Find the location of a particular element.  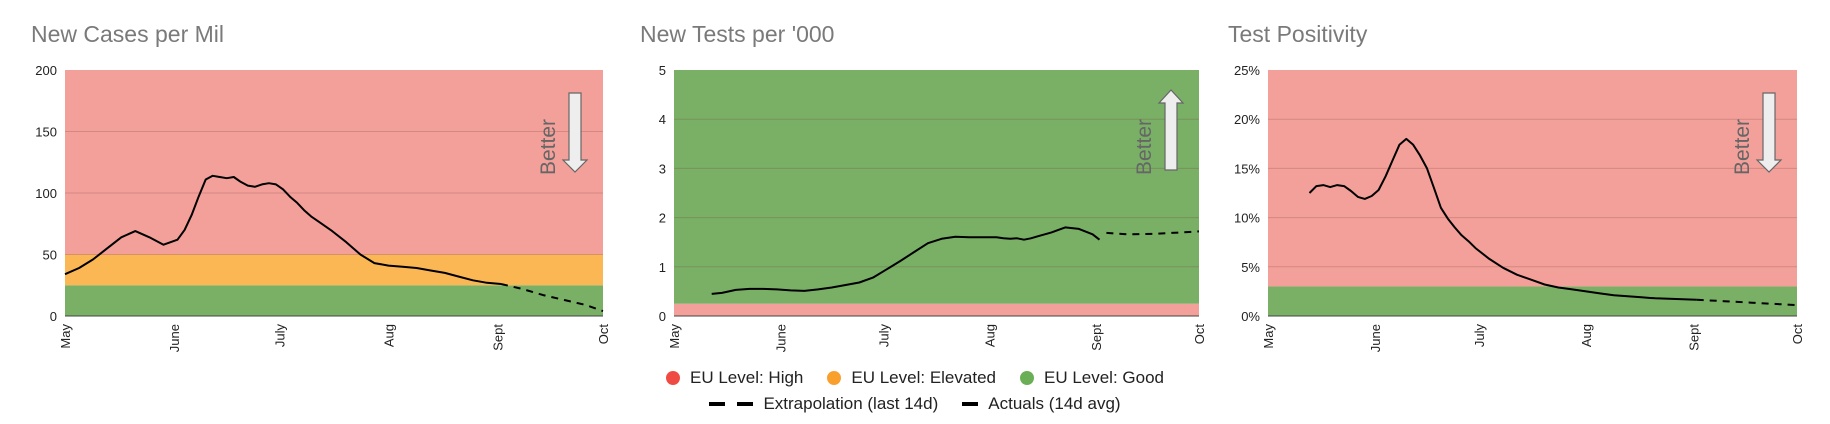

y-tick-label: 150 is located at coordinates (46, 132).